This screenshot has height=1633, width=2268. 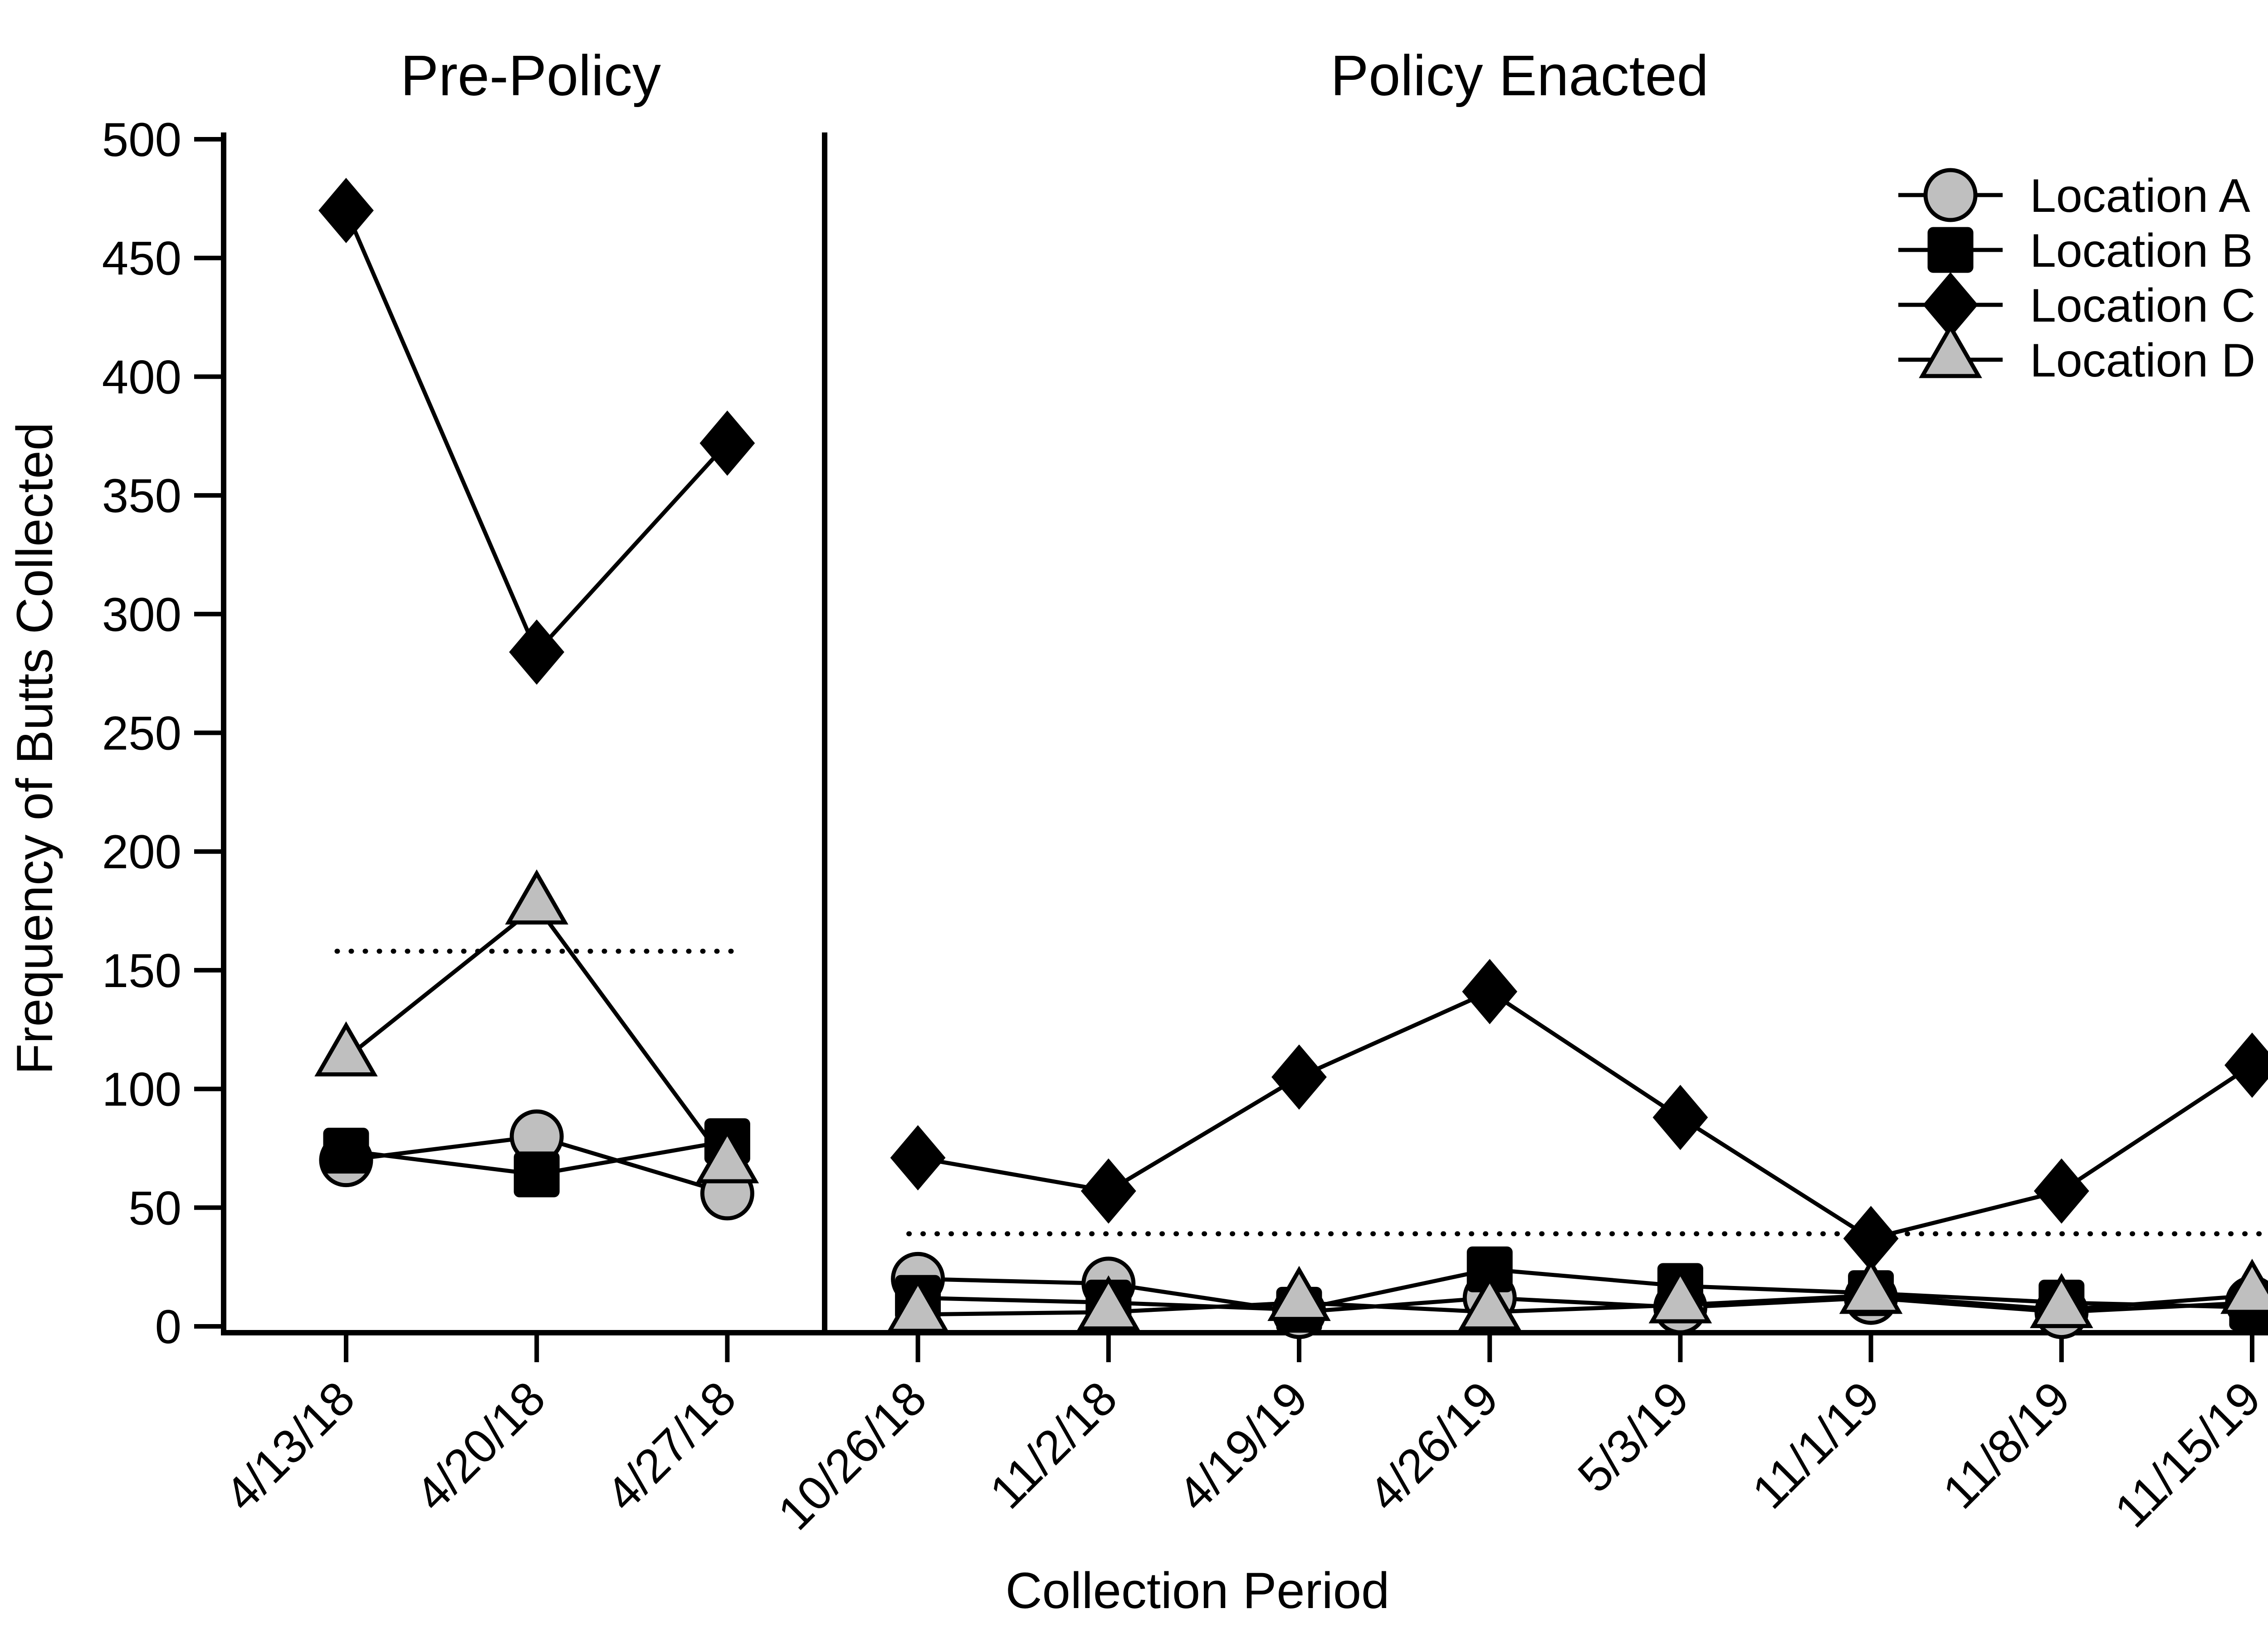 I want to click on x-tick-label: 4/13/18, so click(x=290, y=1446).